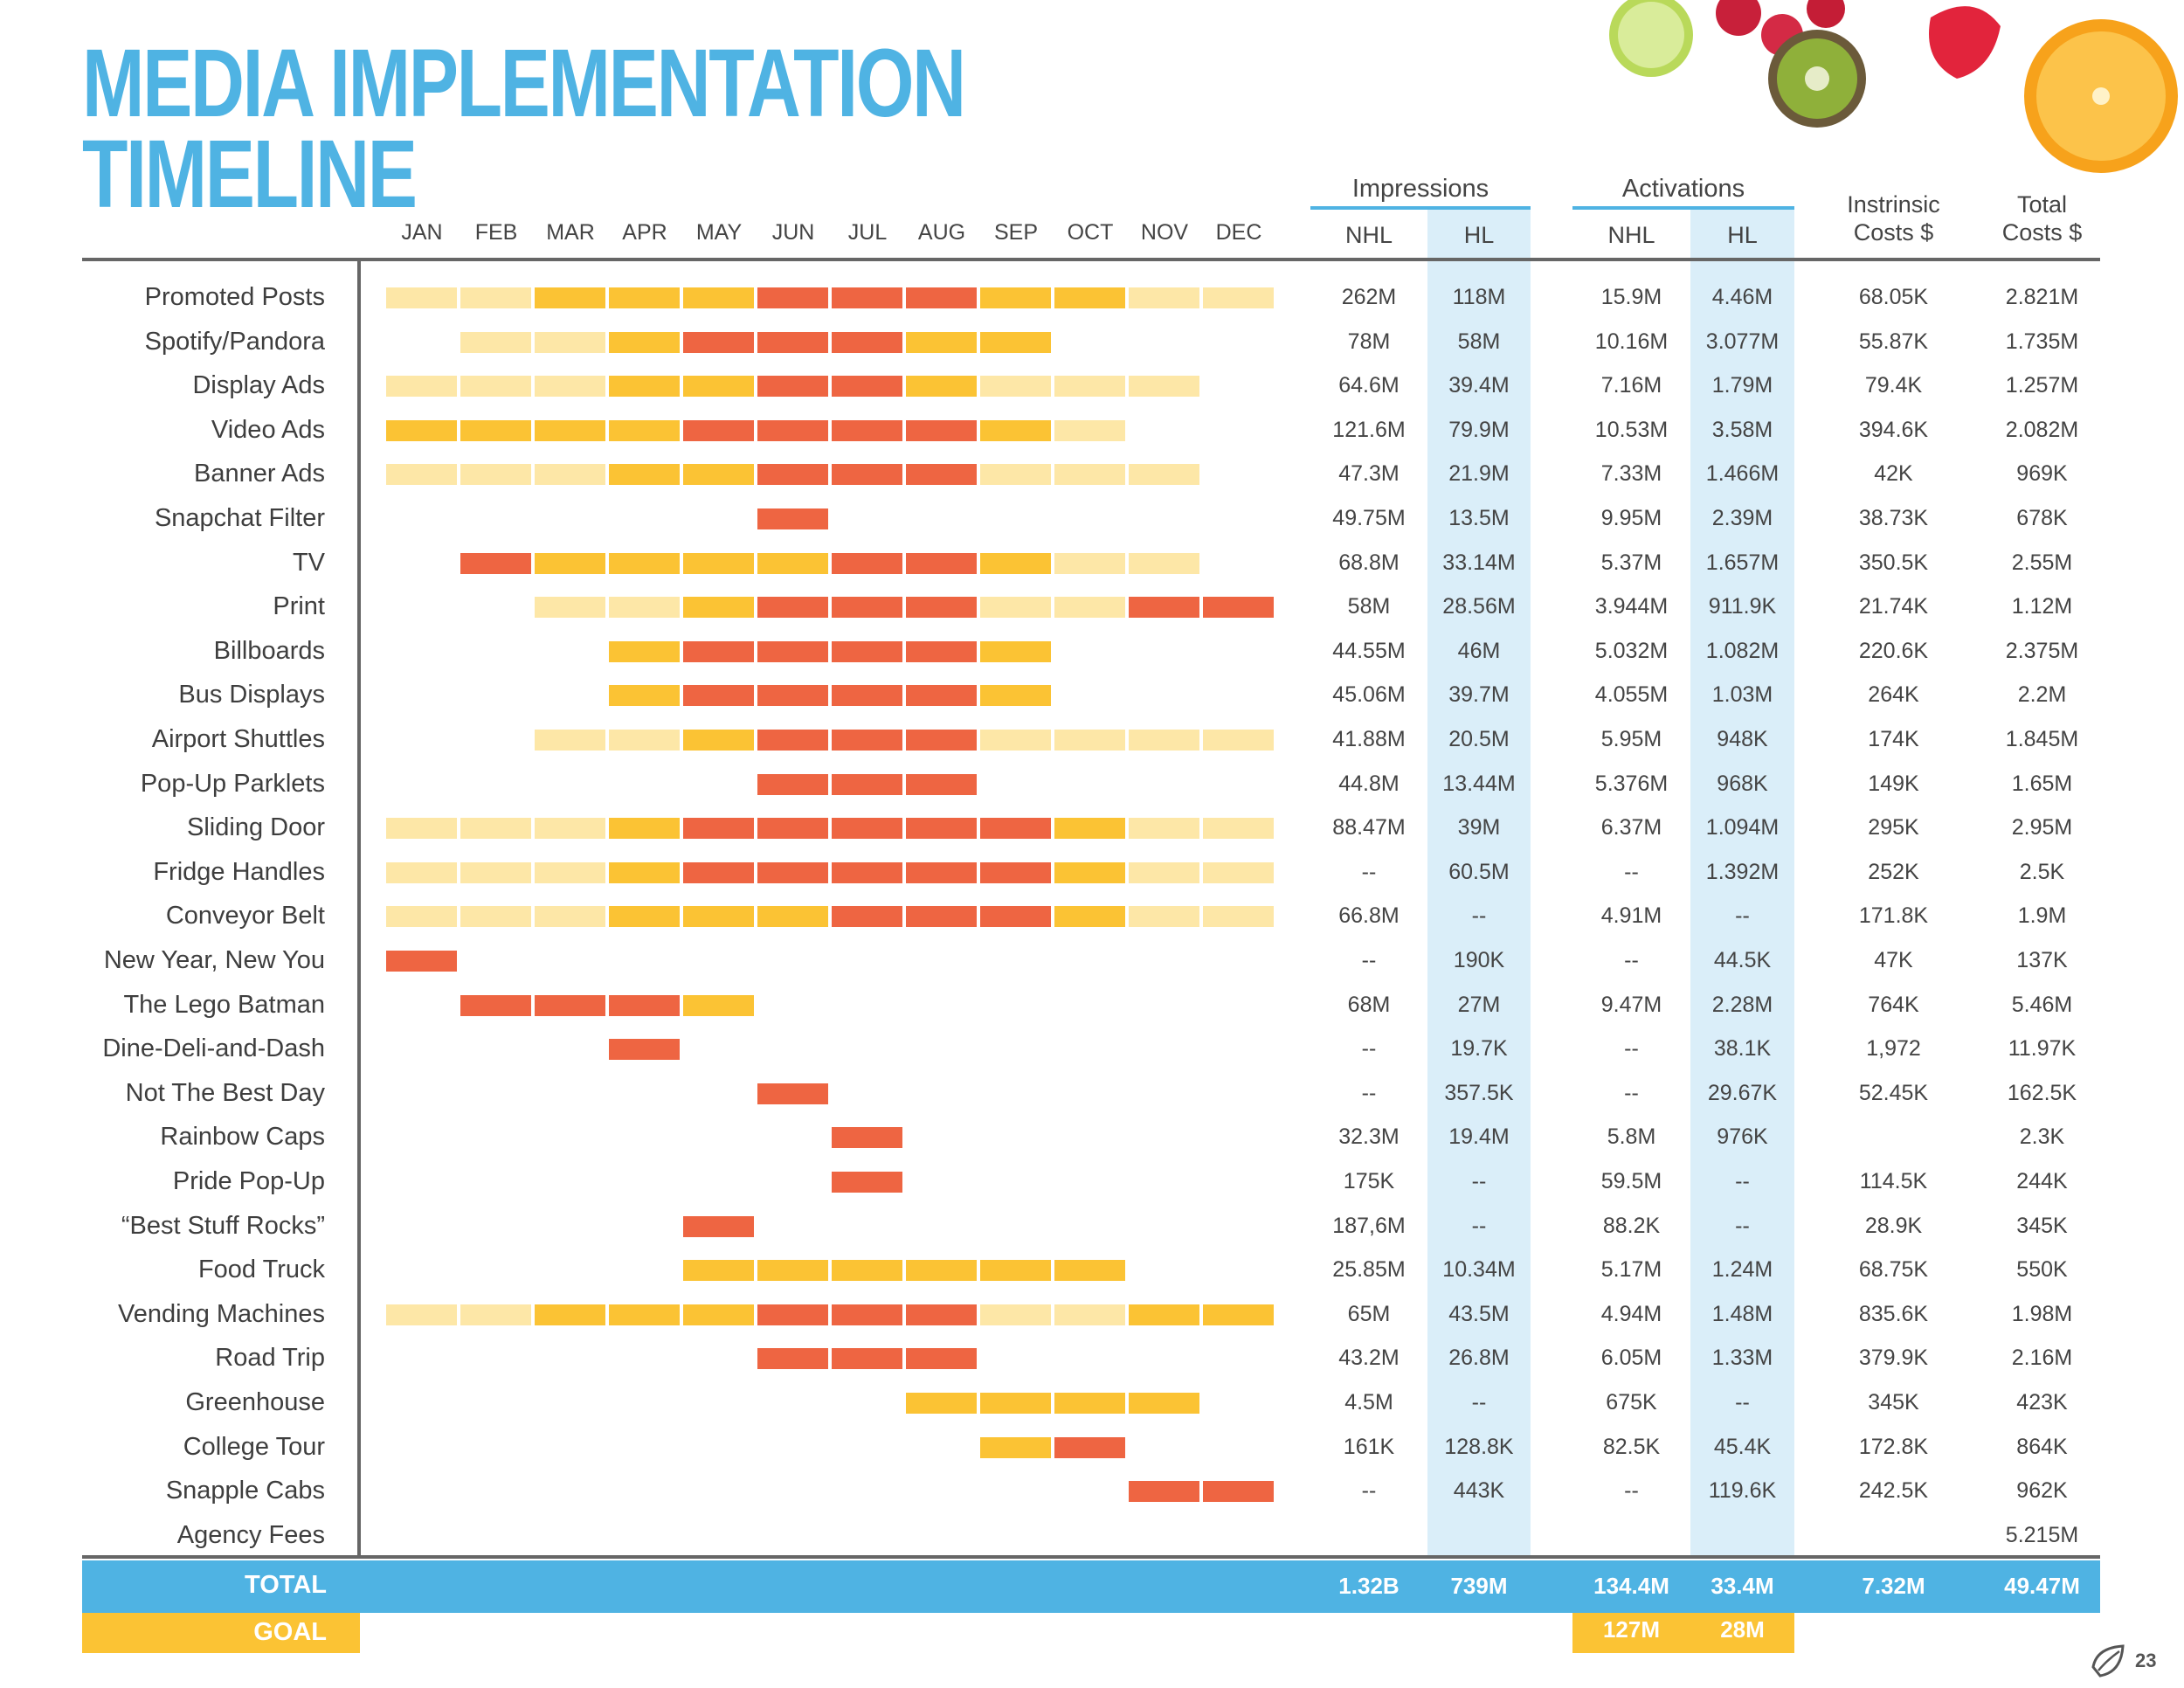 Image resolution: width=2184 pixels, height=1688 pixels. What do you see at coordinates (1742, 1491) in the screenshot?
I see `activations-hl-cell: 119.6K` at bounding box center [1742, 1491].